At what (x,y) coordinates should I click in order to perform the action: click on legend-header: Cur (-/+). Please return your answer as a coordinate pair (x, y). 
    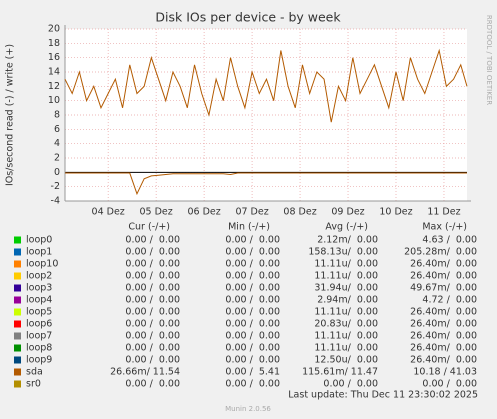
    Looking at the image, I should click on (149, 227).